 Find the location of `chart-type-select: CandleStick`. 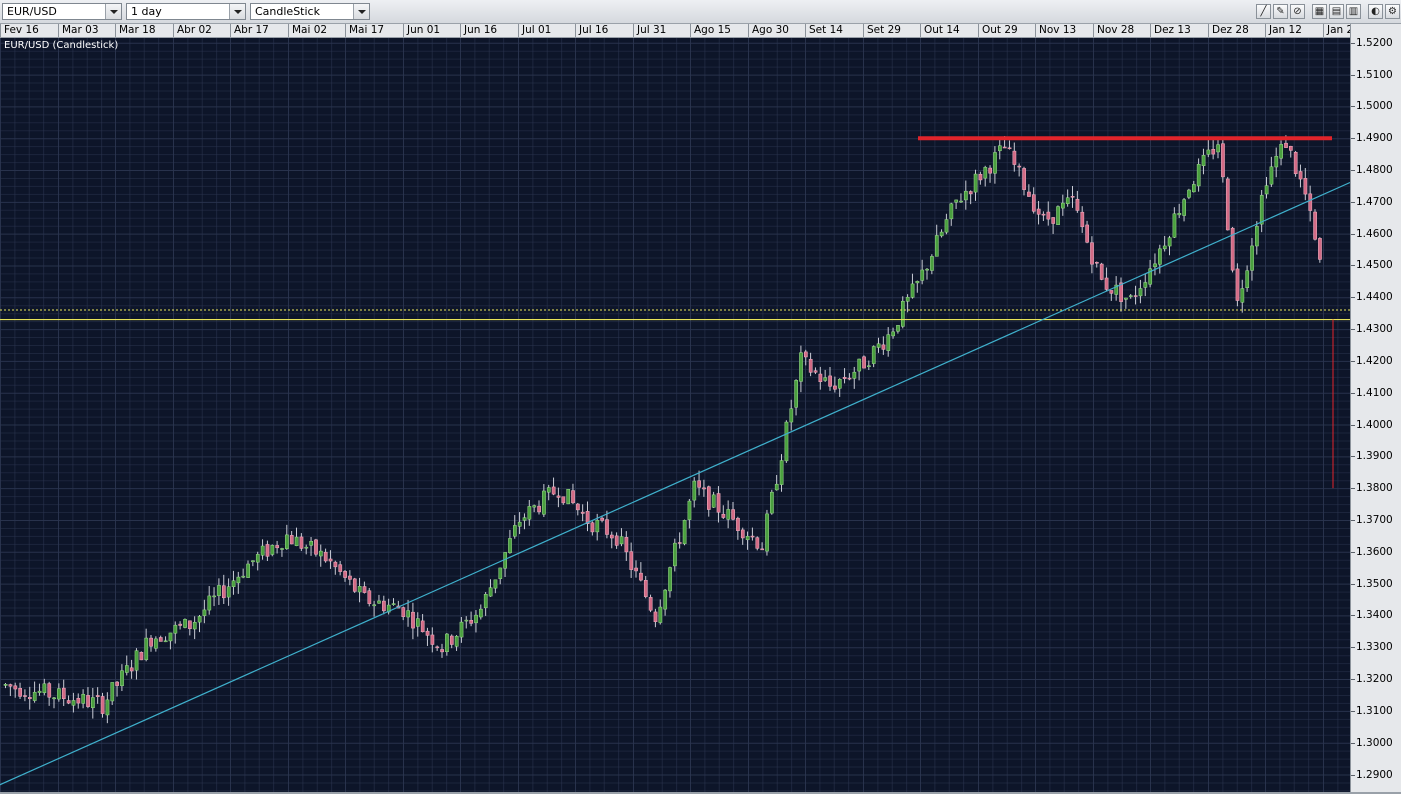

chart-type-select: CandleStick is located at coordinates (310, 11).